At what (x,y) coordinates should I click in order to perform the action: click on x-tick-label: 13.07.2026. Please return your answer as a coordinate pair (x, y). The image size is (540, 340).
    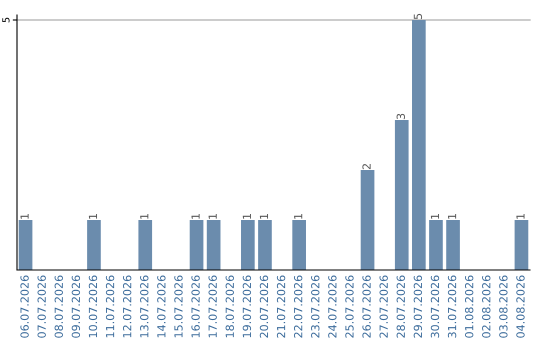
    Looking at the image, I should click on (144, 307).